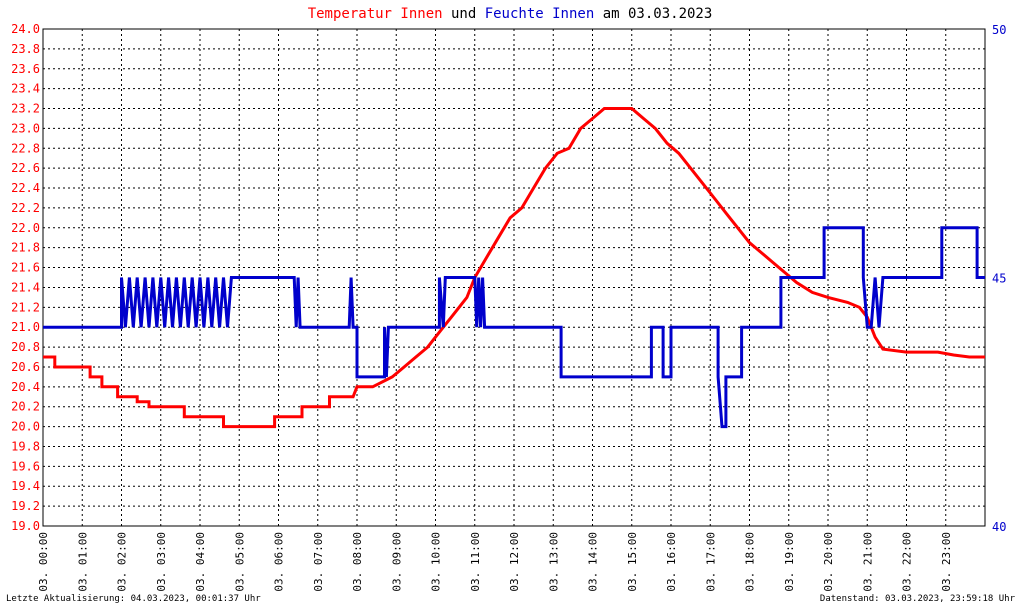 The height and width of the screenshot is (606, 1020). Describe the element at coordinates (25, 109) in the screenshot. I see `y-left-tick-label: 23.2` at that location.